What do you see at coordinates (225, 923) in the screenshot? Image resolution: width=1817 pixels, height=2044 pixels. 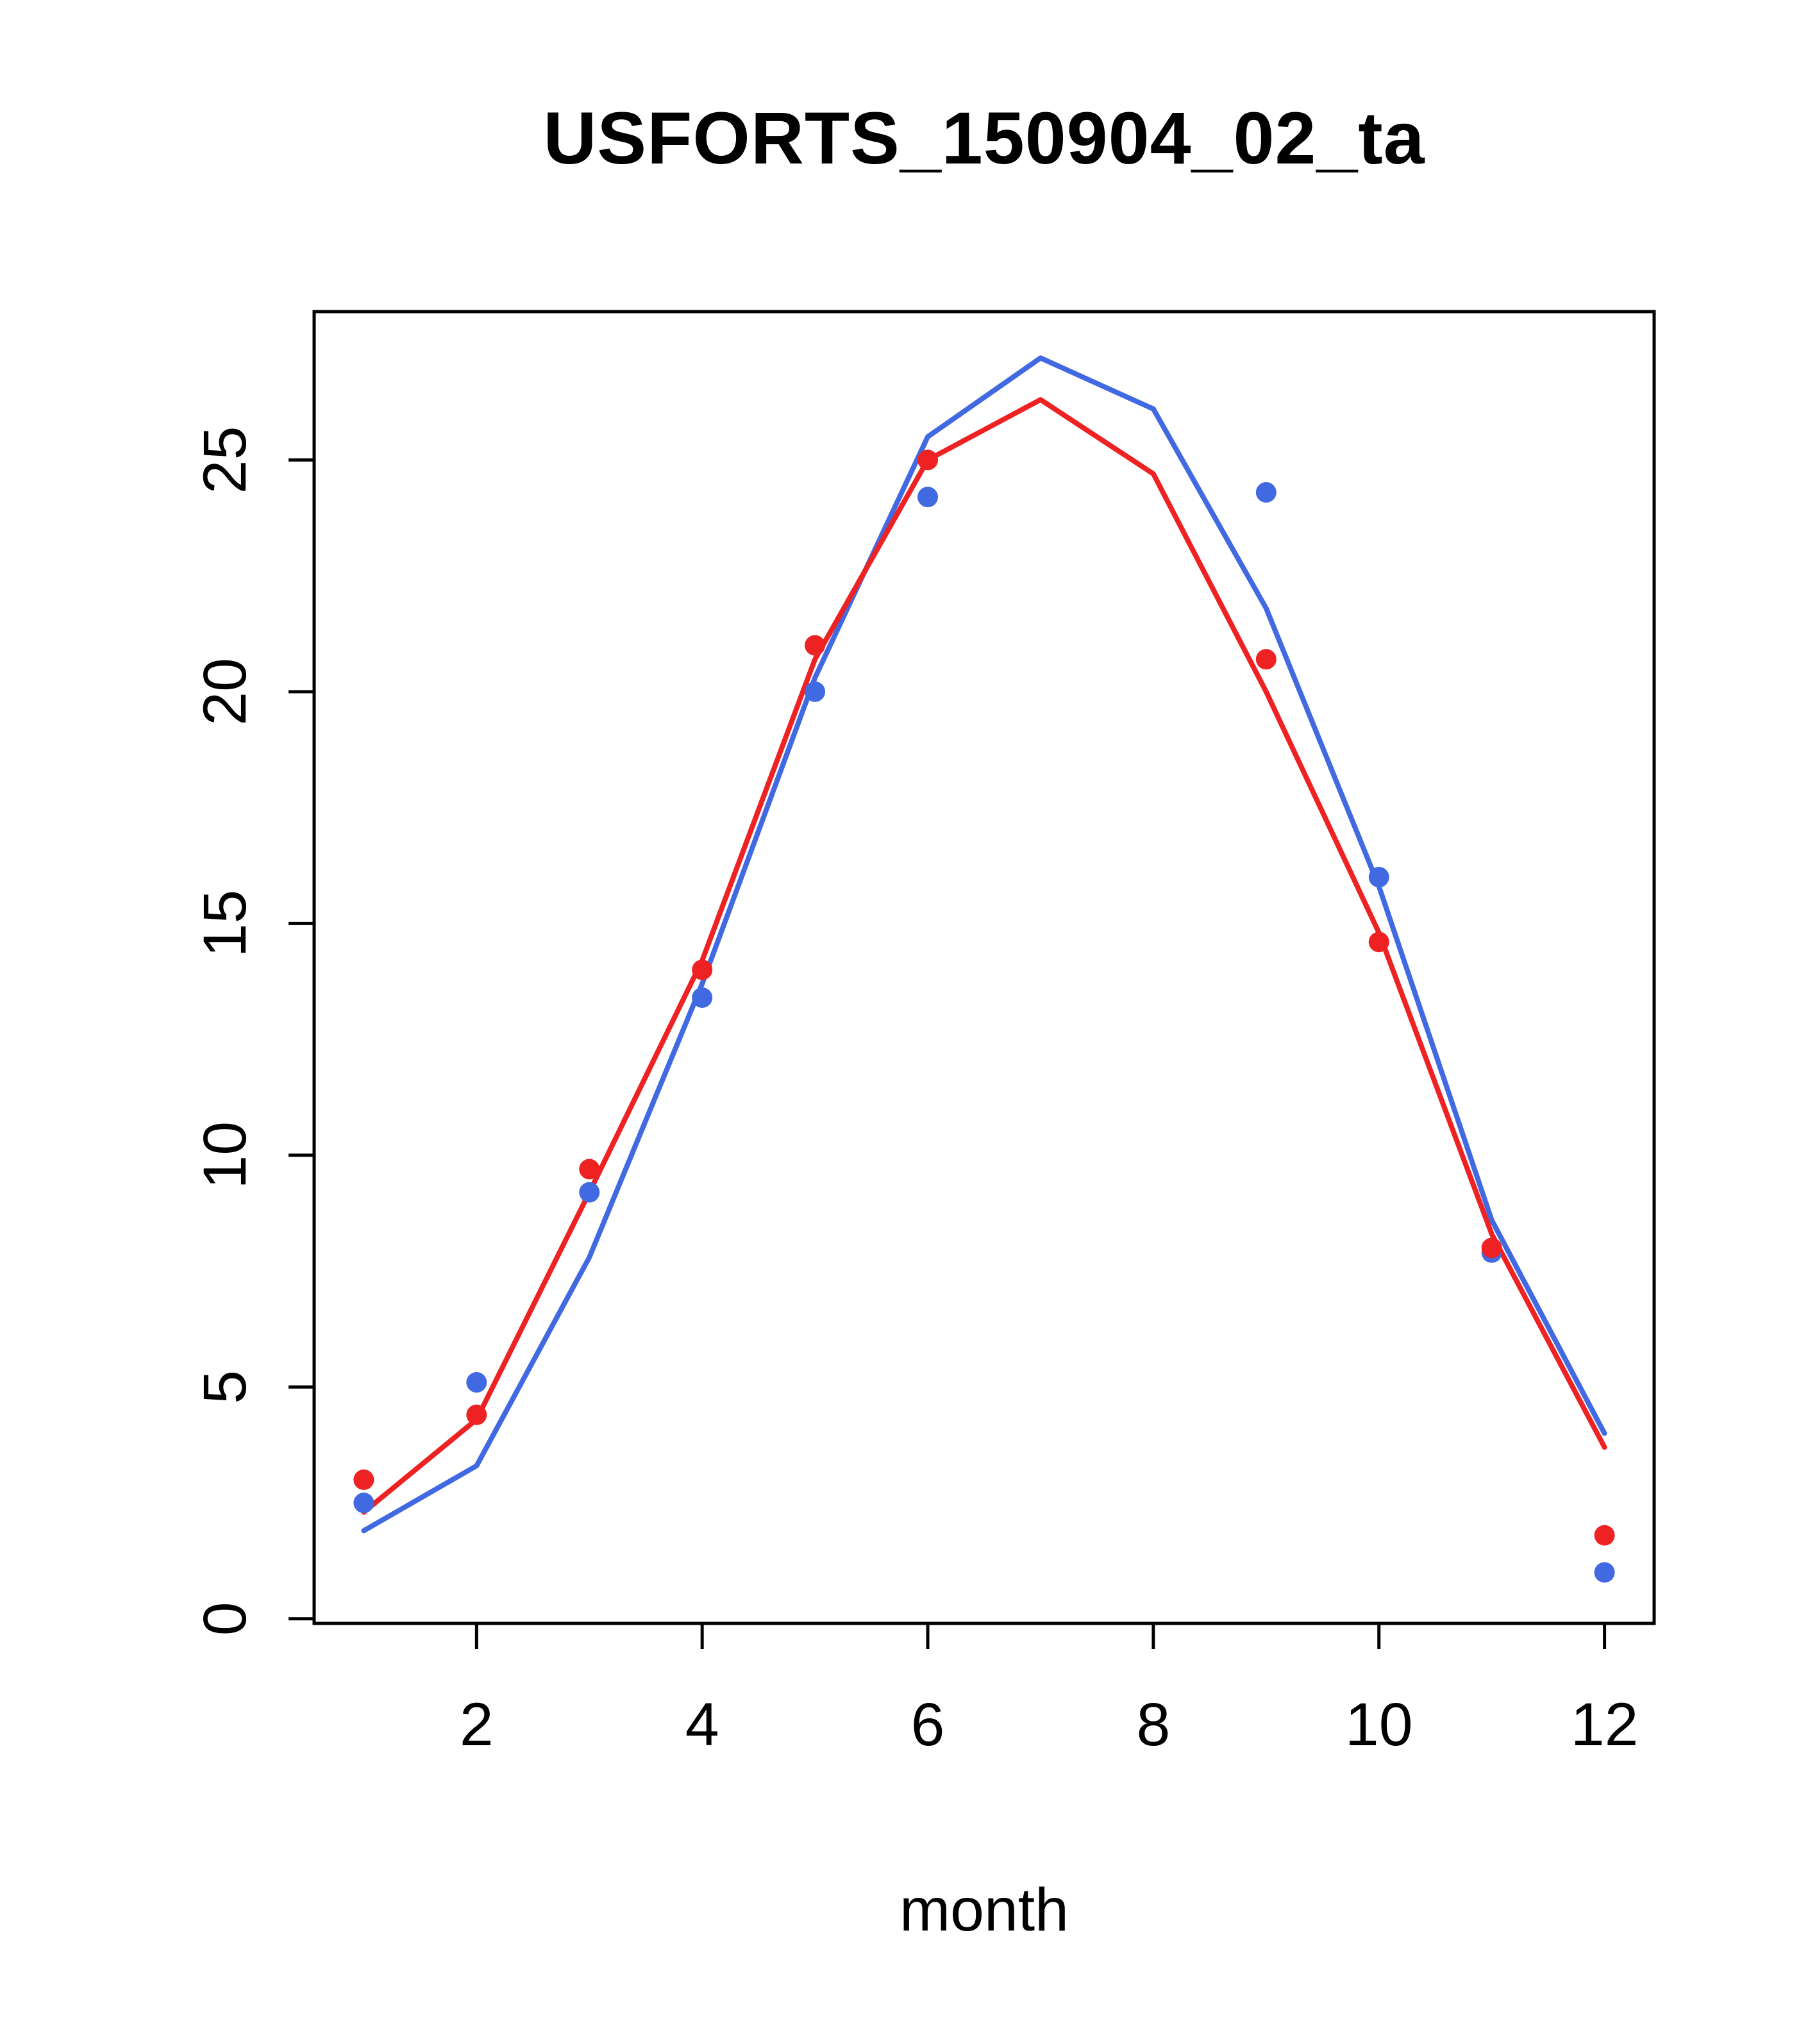 I see `y-tick-label: 15` at bounding box center [225, 923].